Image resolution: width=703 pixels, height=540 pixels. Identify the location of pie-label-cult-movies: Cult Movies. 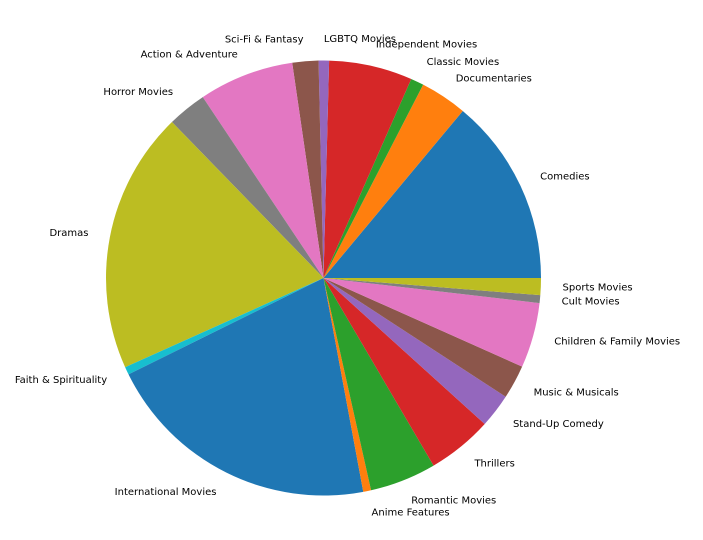
(591, 301).